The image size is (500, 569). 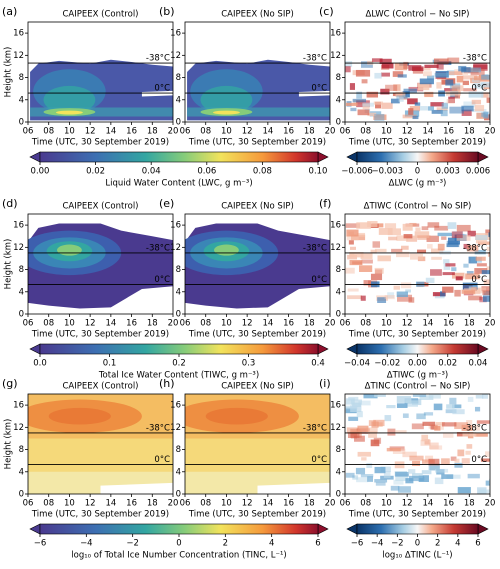 What do you see at coordinates (478, 172) in the screenshot?
I see `colorbar-tick-label: 0.006` at bounding box center [478, 172].